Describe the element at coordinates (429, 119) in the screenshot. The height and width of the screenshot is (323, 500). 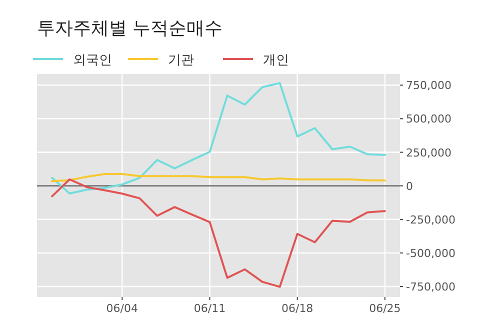
I see `y-tick-label: 500,000` at that location.